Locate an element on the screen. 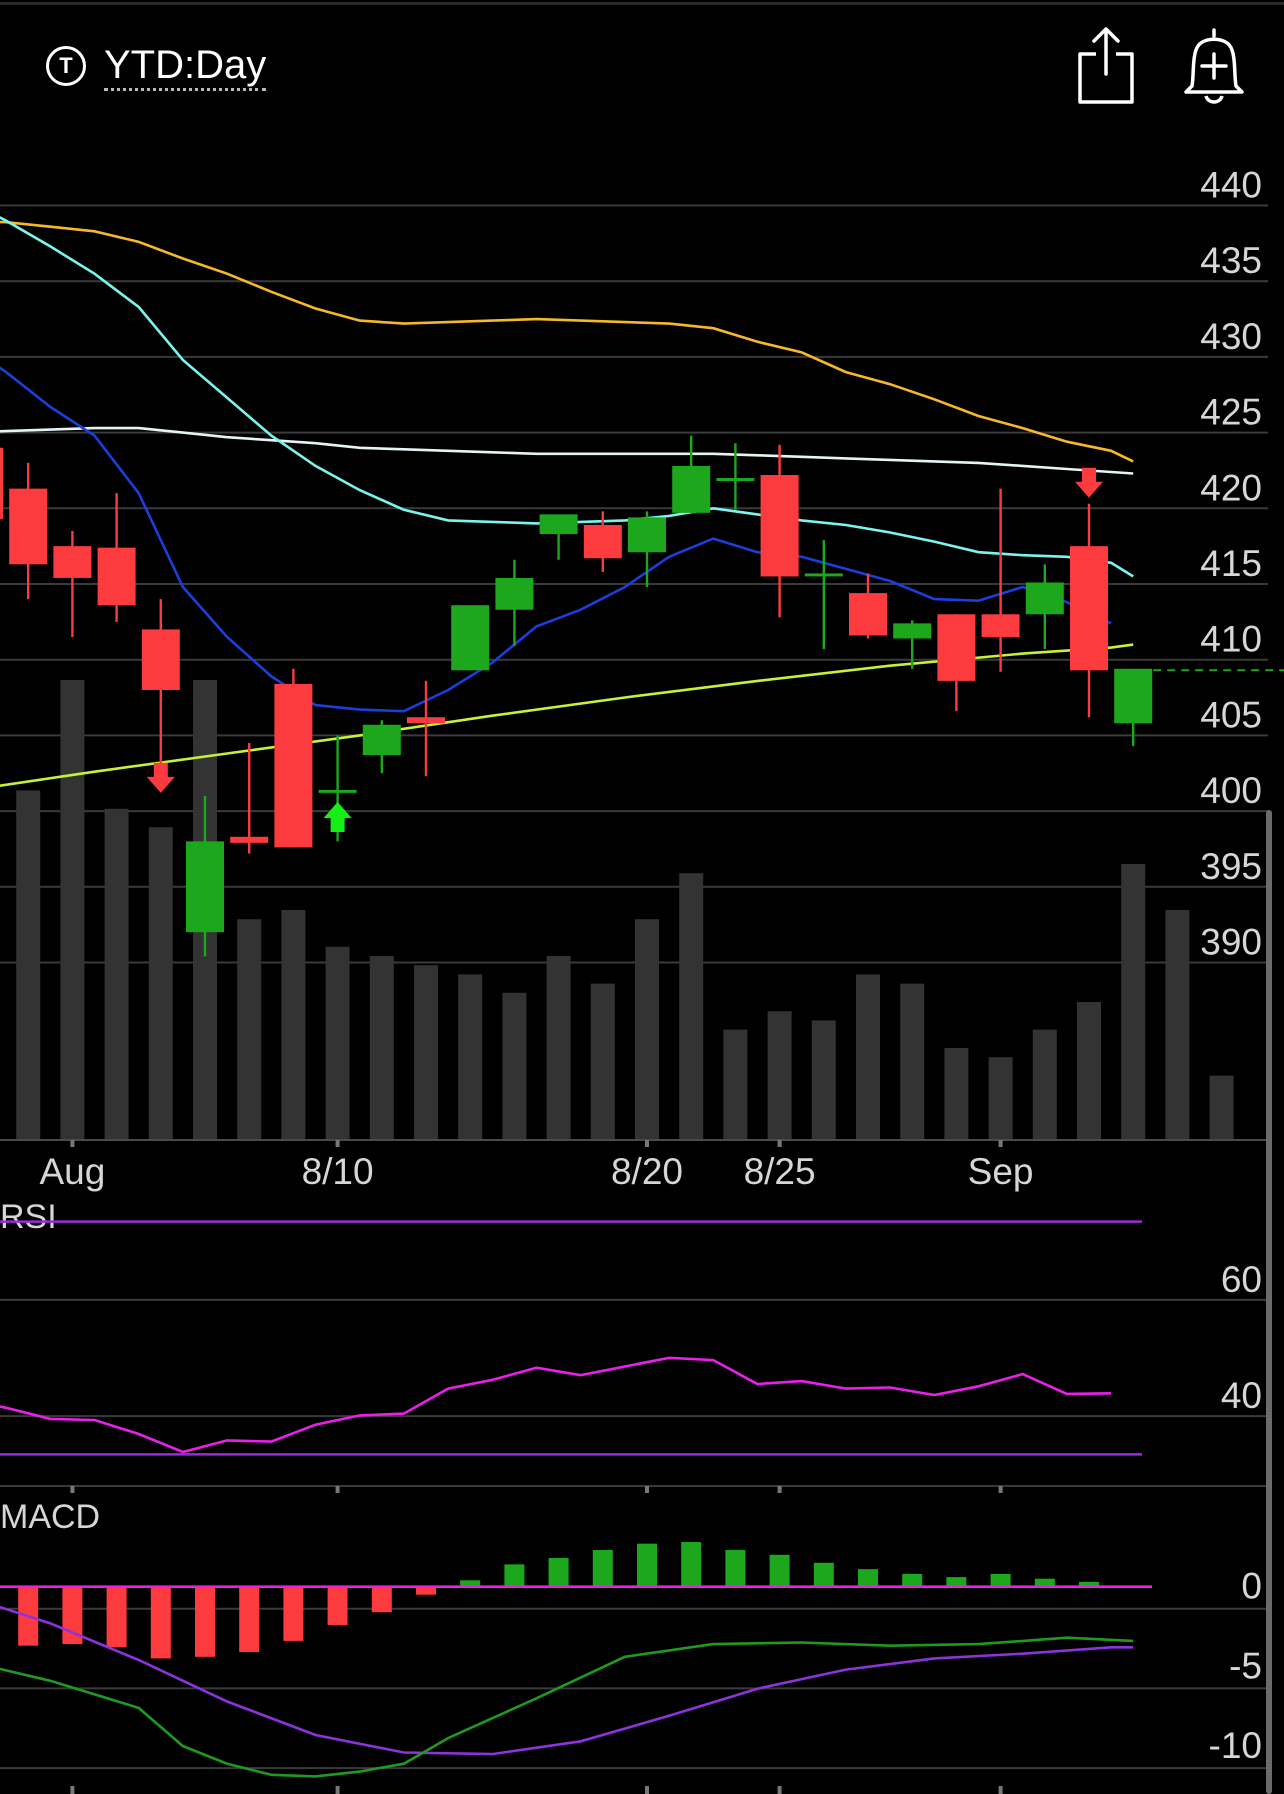  ticker-glyph: T is located at coordinates (66, 65).